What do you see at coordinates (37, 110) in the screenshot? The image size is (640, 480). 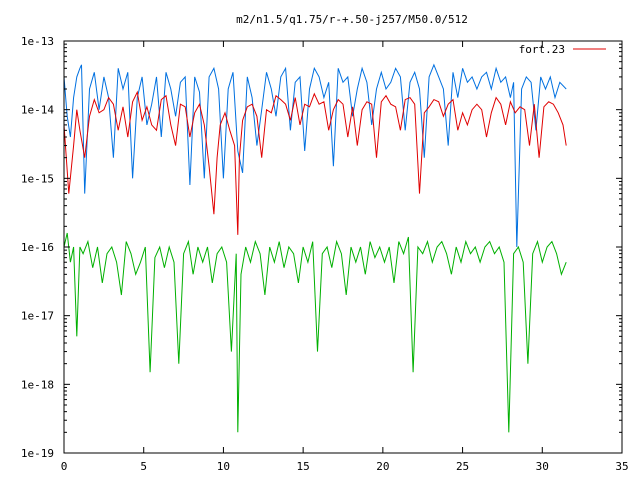 I see `y-tick-label-5: 1e-14` at bounding box center [37, 110].